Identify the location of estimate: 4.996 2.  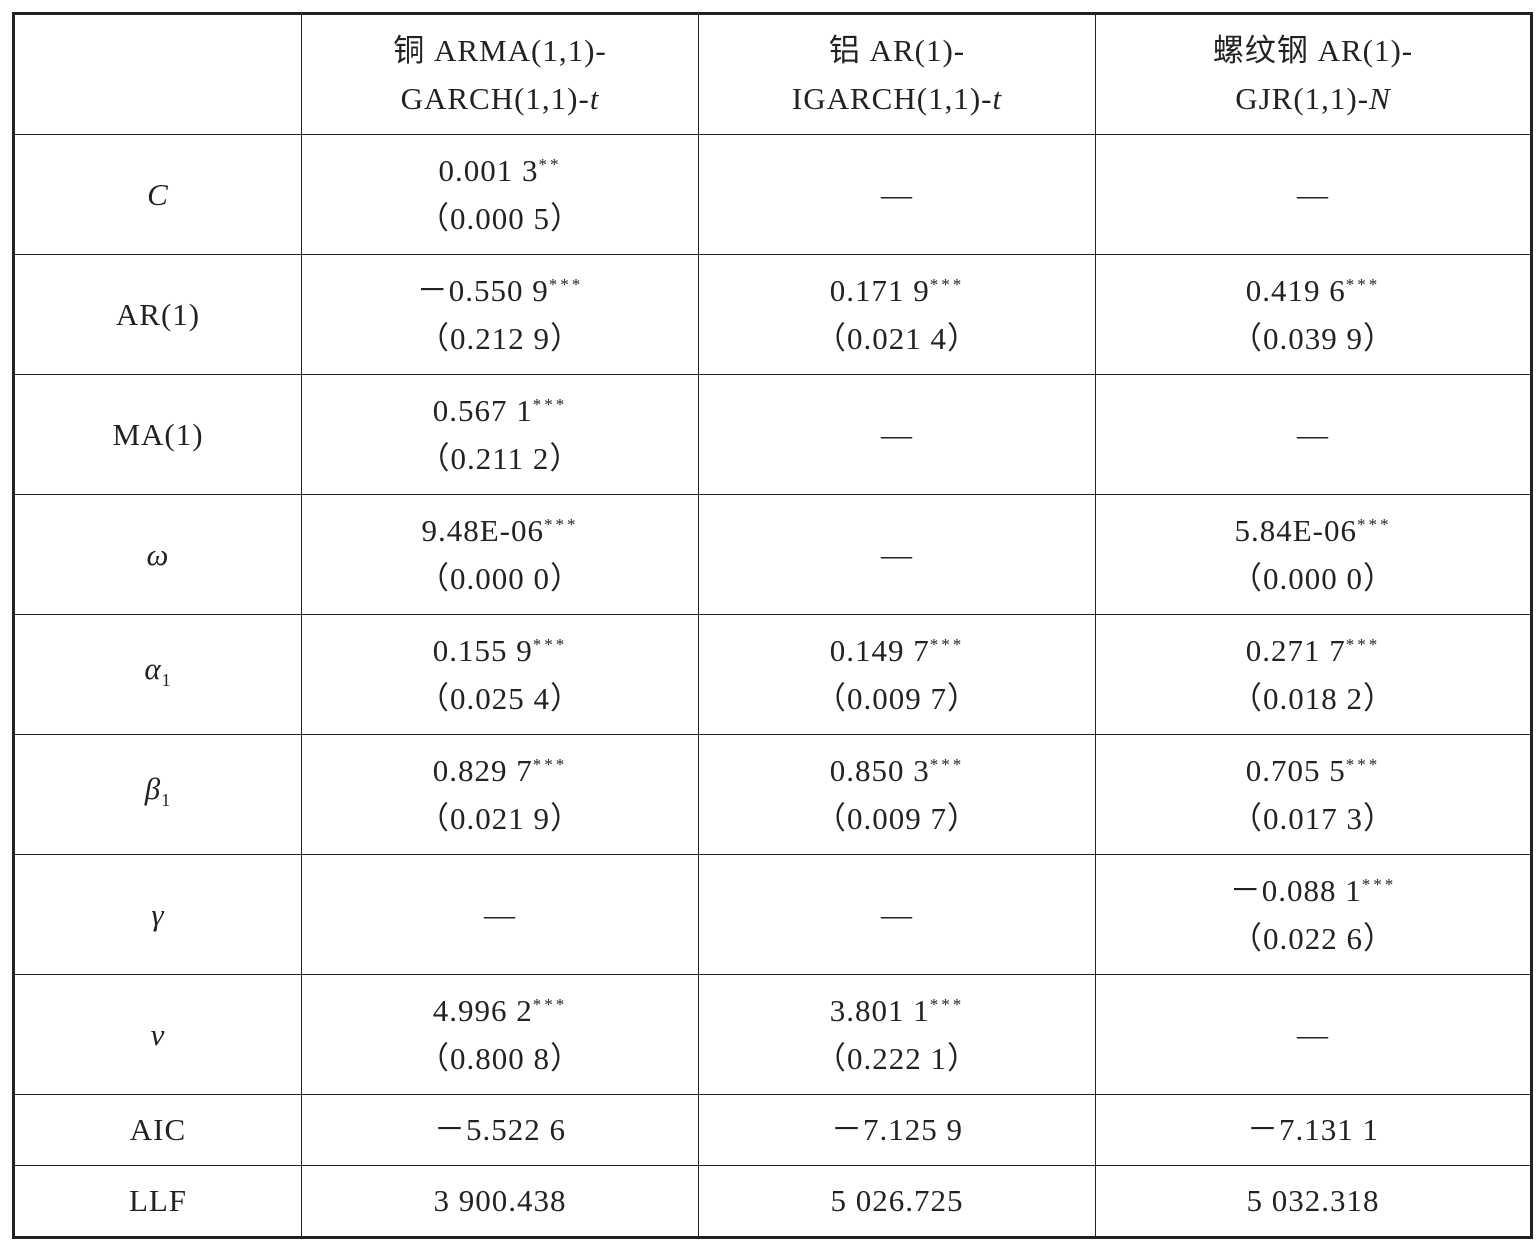
(482, 1010).